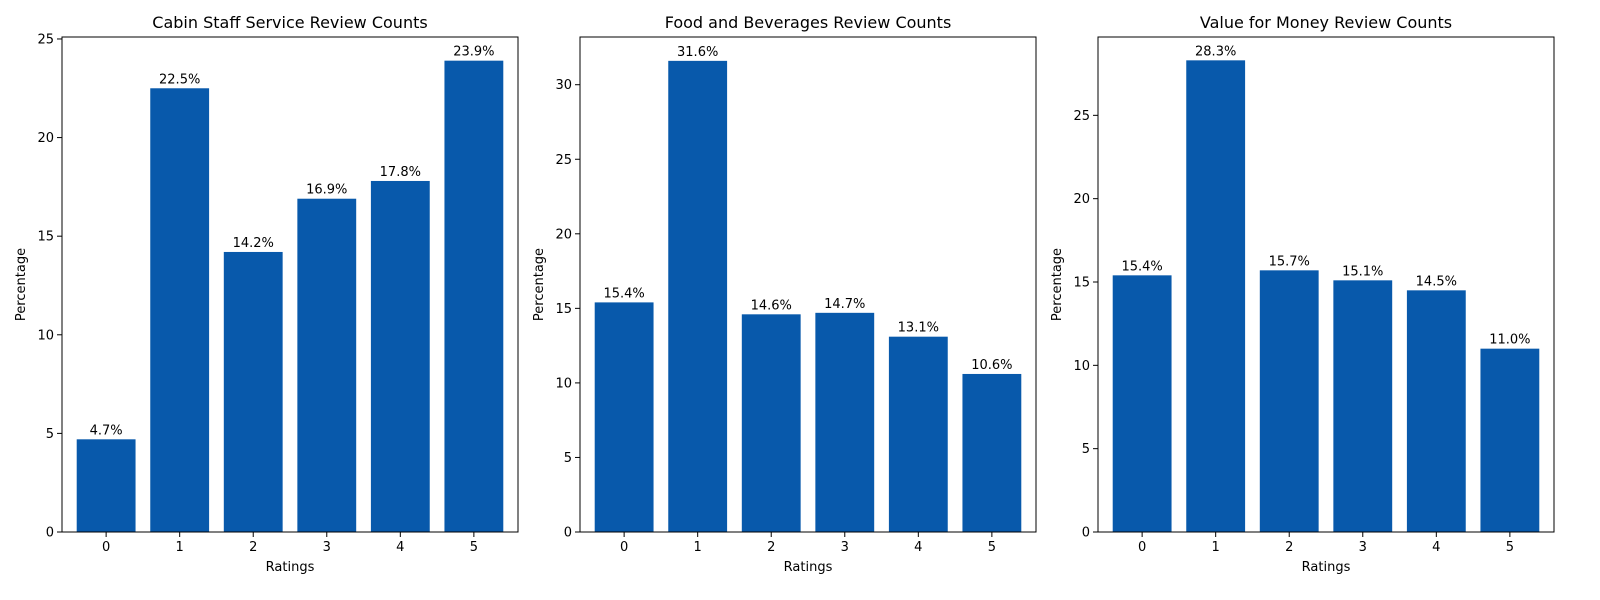  What do you see at coordinates (808, 22) in the screenshot?
I see `chart-title: Food and Beverages Review Counts` at bounding box center [808, 22].